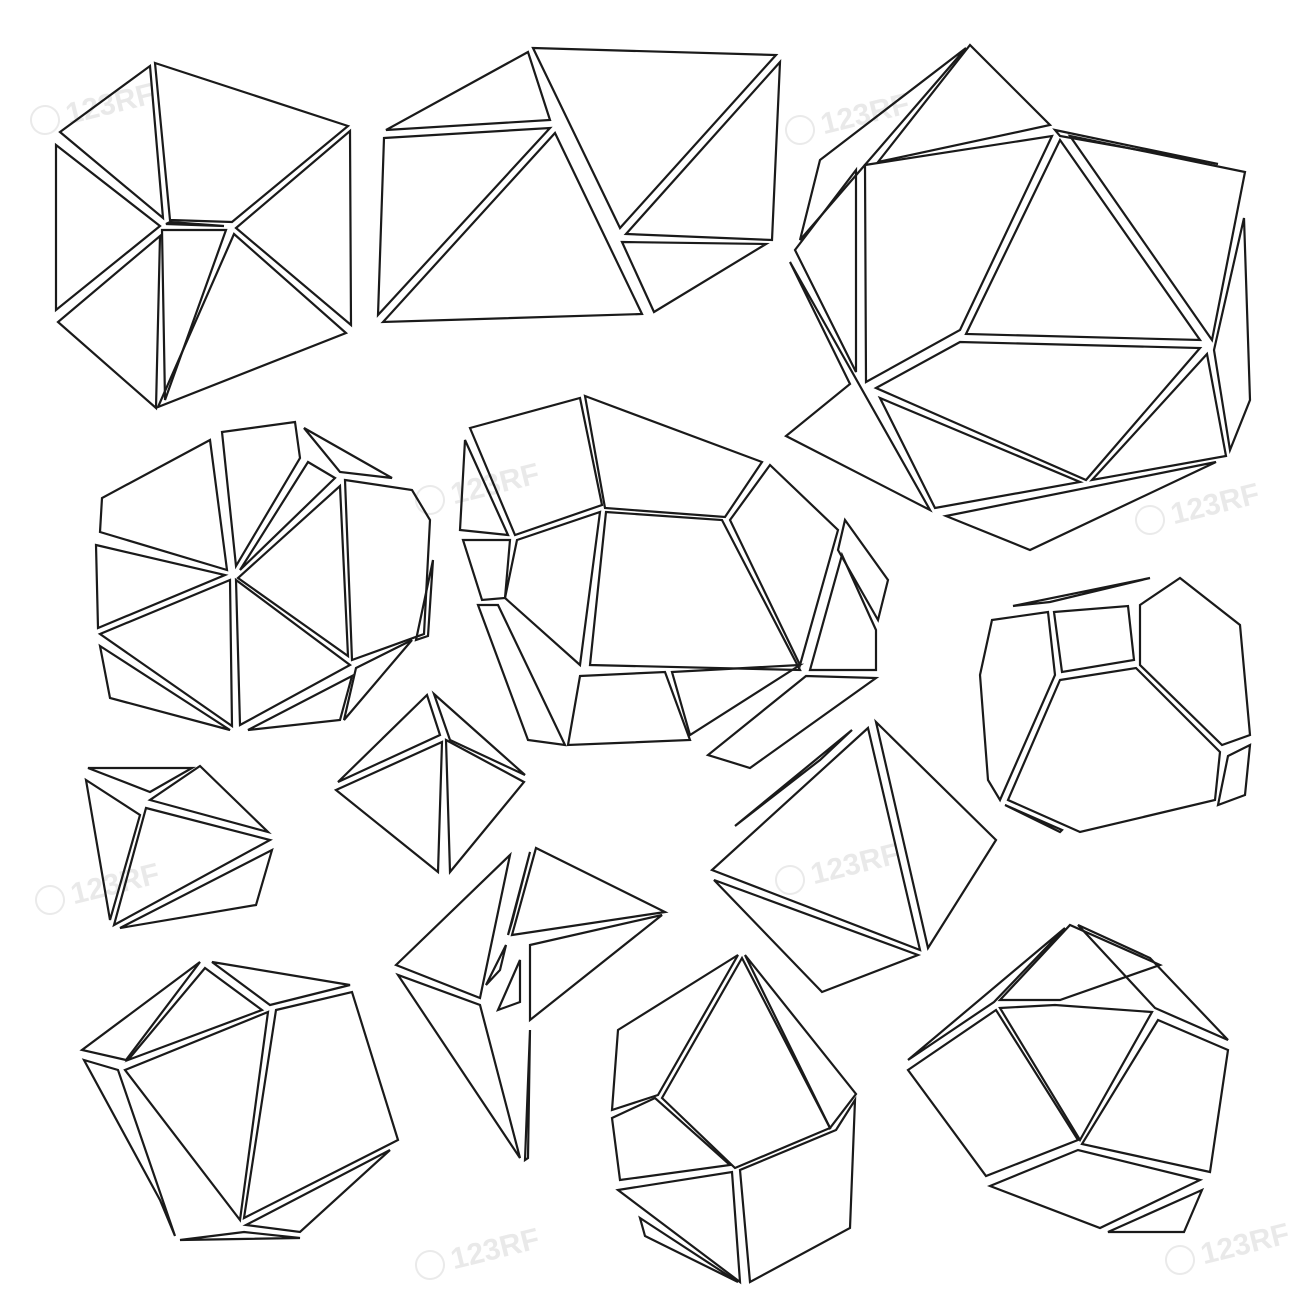 Image resolution: width=1300 pixels, height=1300 pixels. Describe the element at coordinates (429, 782) in the screenshot. I see `crystal-small-pyramid` at that location.